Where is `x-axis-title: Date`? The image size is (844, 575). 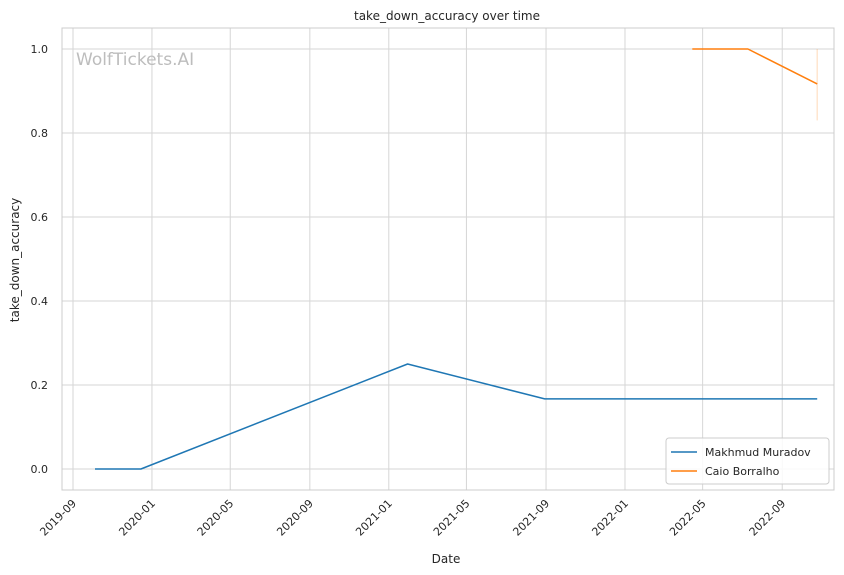
x-axis-title: Date is located at coordinates (446, 559).